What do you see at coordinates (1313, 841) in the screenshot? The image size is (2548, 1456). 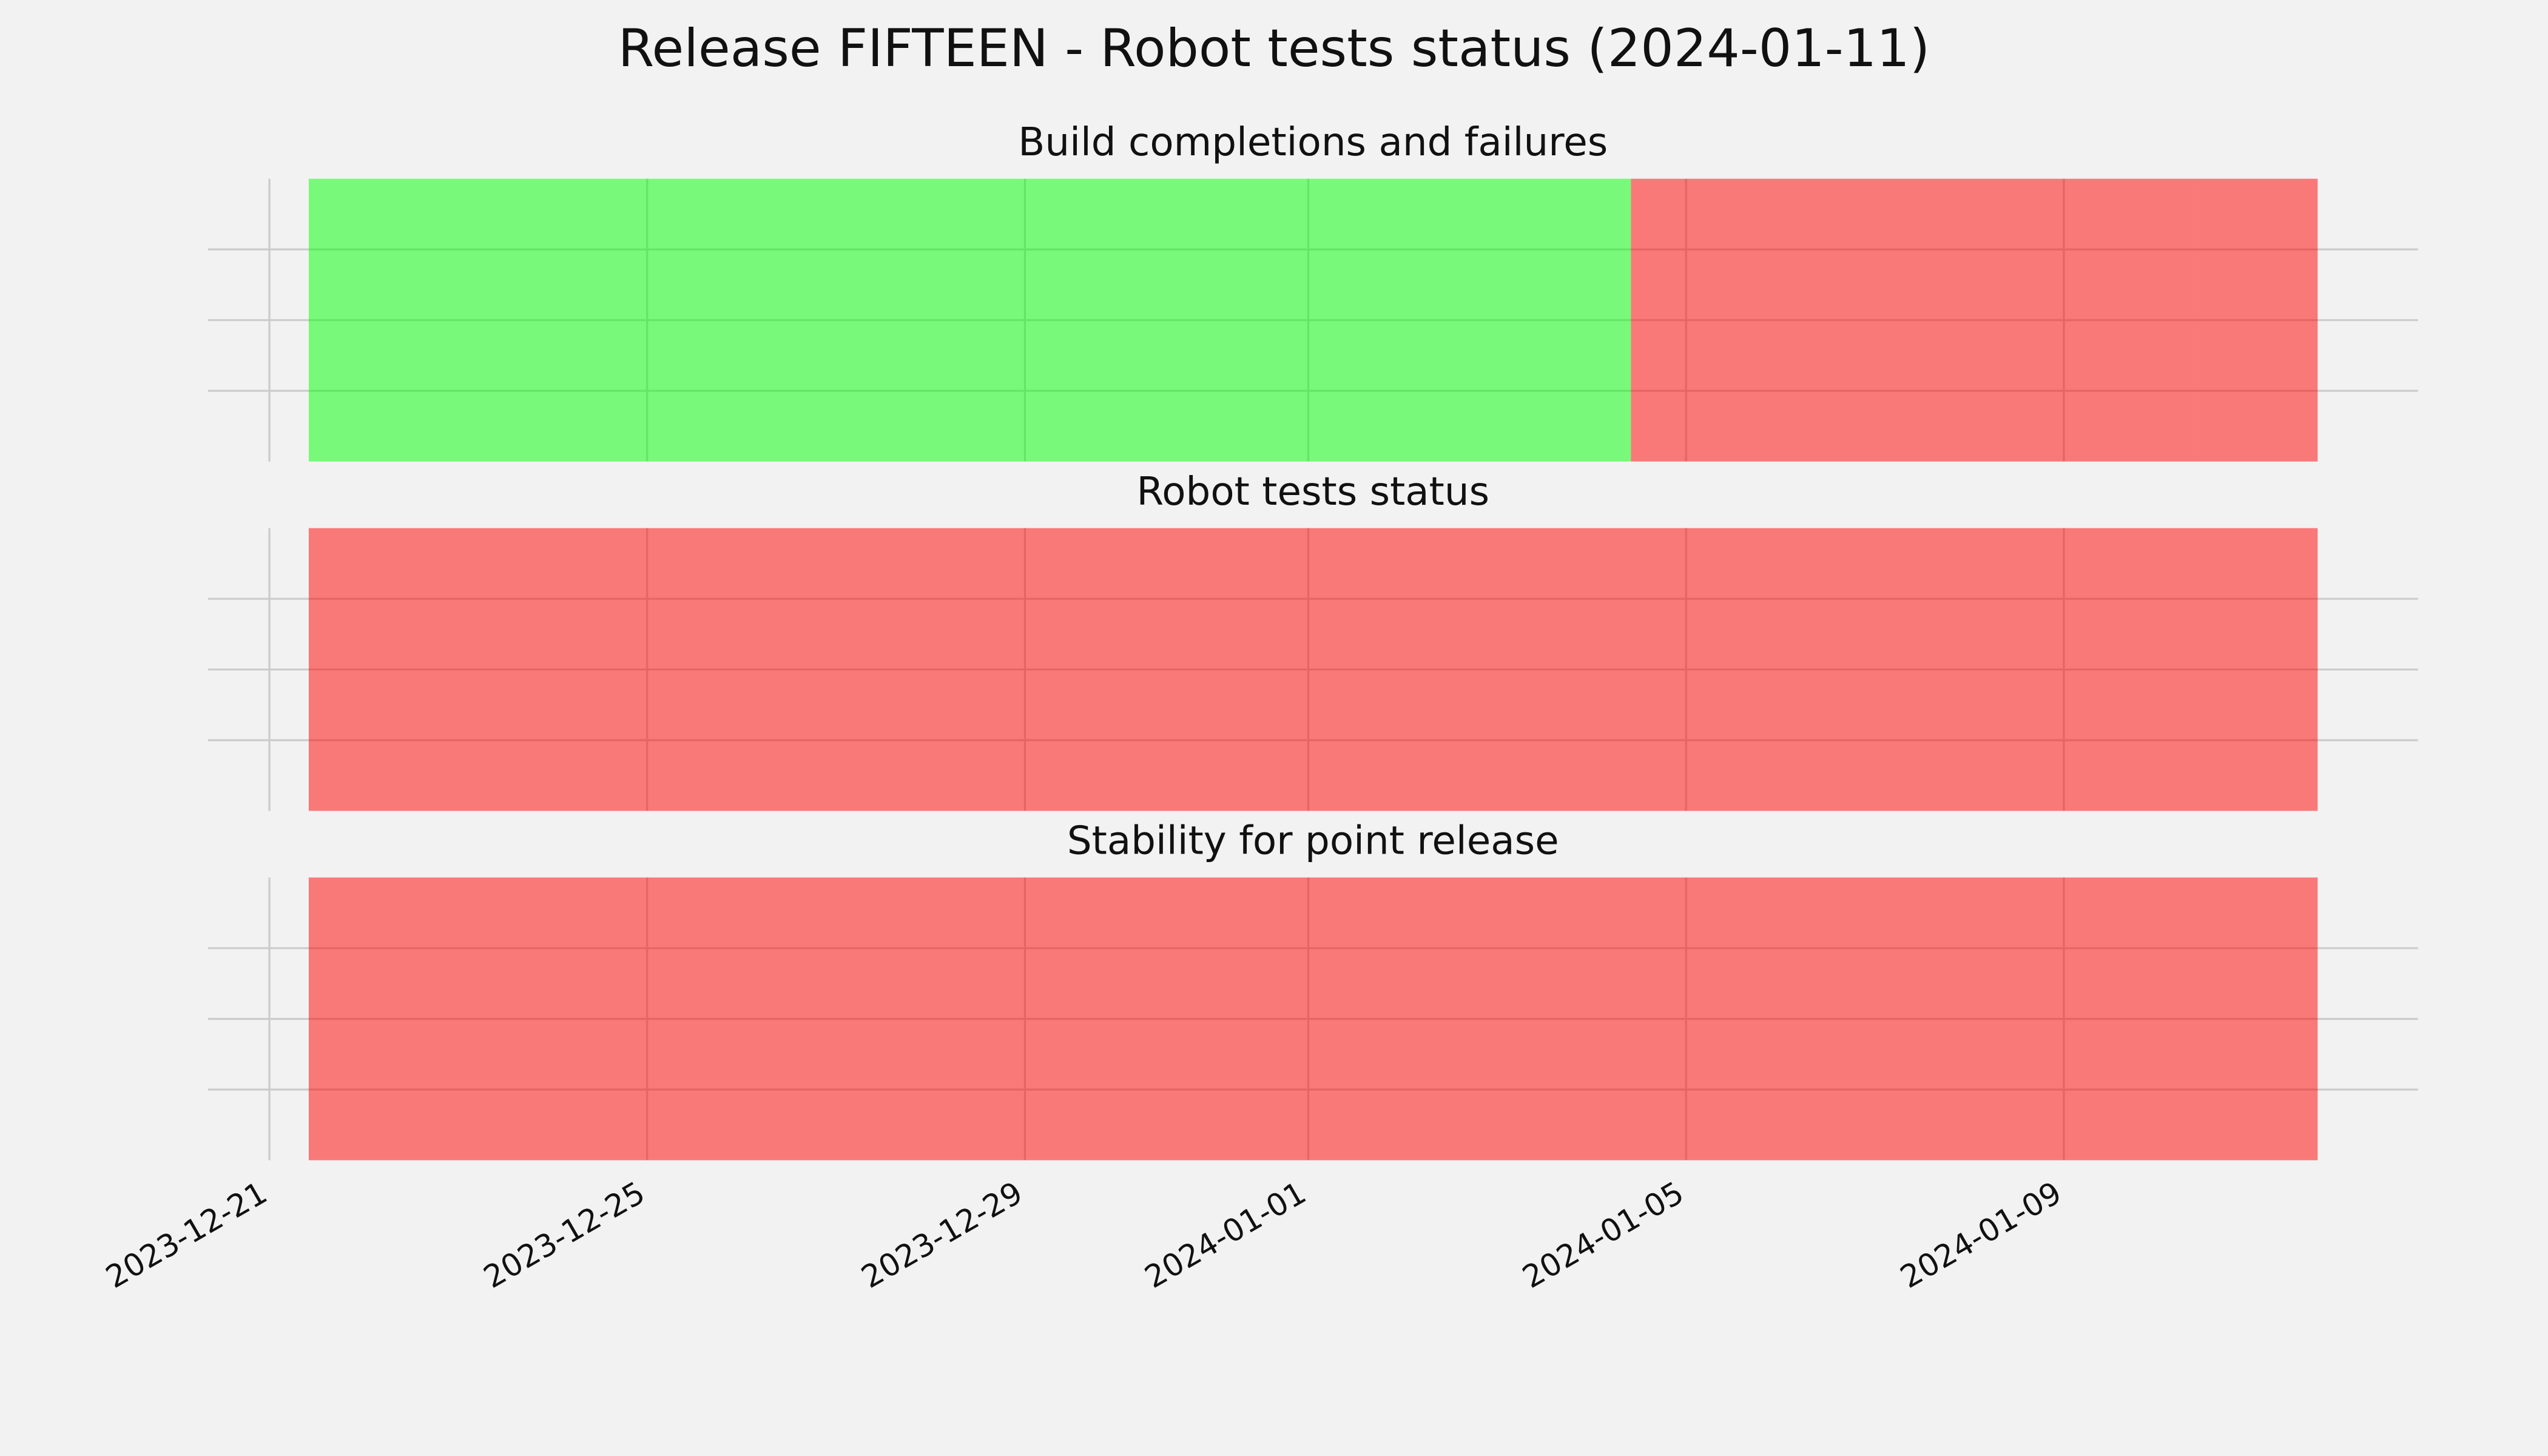 I see `panel-title: Stability for point release` at bounding box center [1313, 841].